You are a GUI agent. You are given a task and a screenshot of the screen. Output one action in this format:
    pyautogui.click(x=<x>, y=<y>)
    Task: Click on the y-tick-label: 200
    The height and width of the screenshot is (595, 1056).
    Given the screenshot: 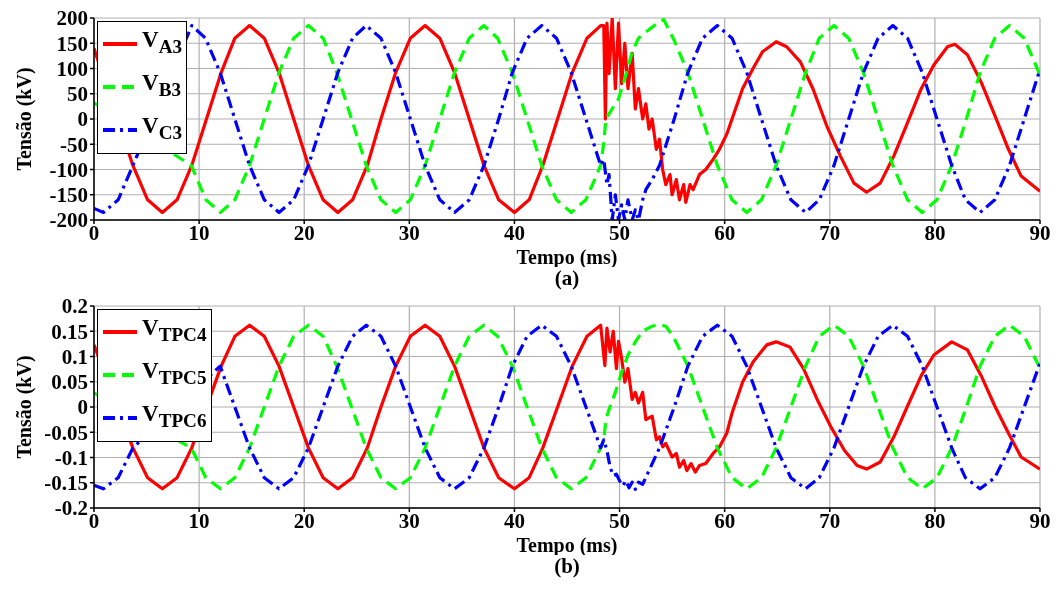 What is the action you would take?
    pyautogui.click(x=72, y=18)
    